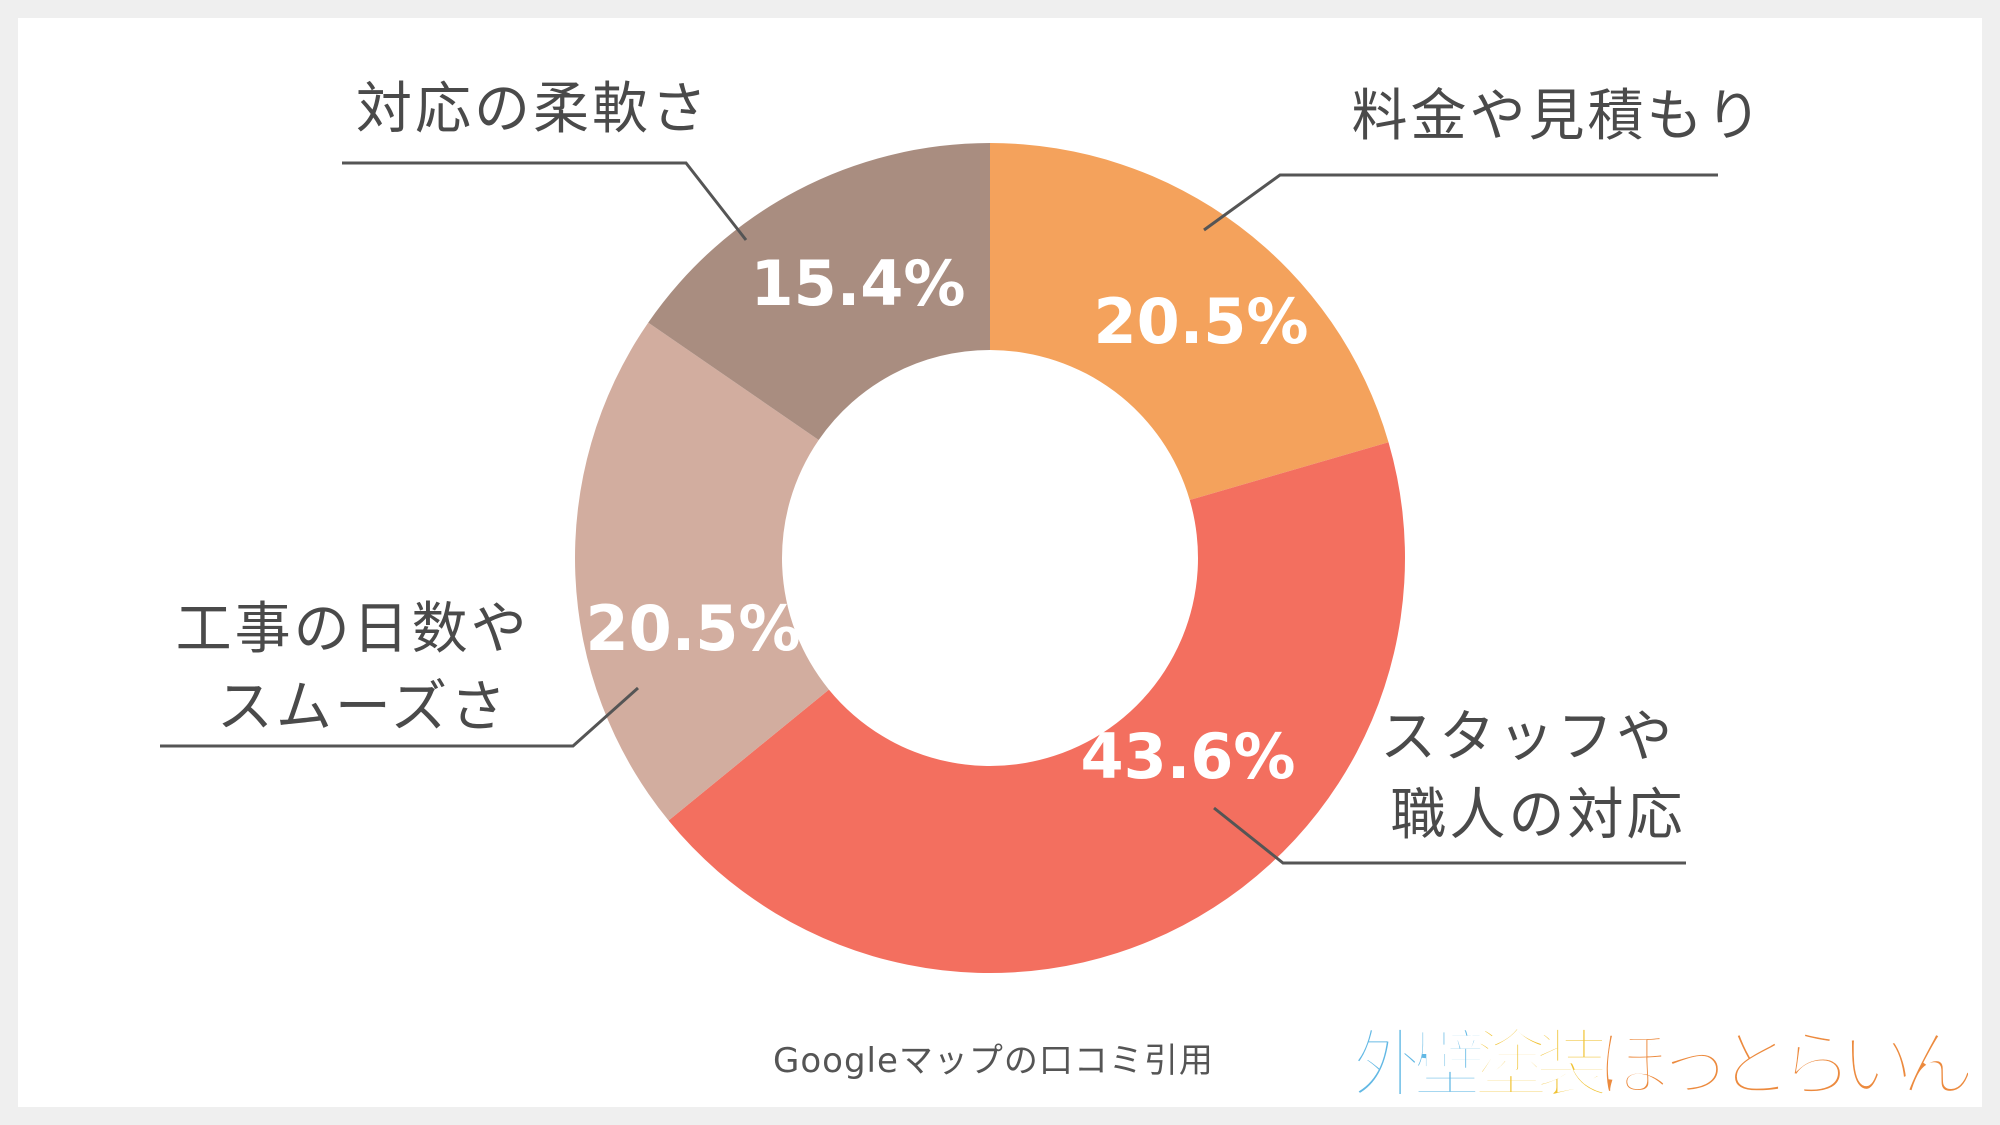  I want to click on slice-fee, so click(1189, 321).